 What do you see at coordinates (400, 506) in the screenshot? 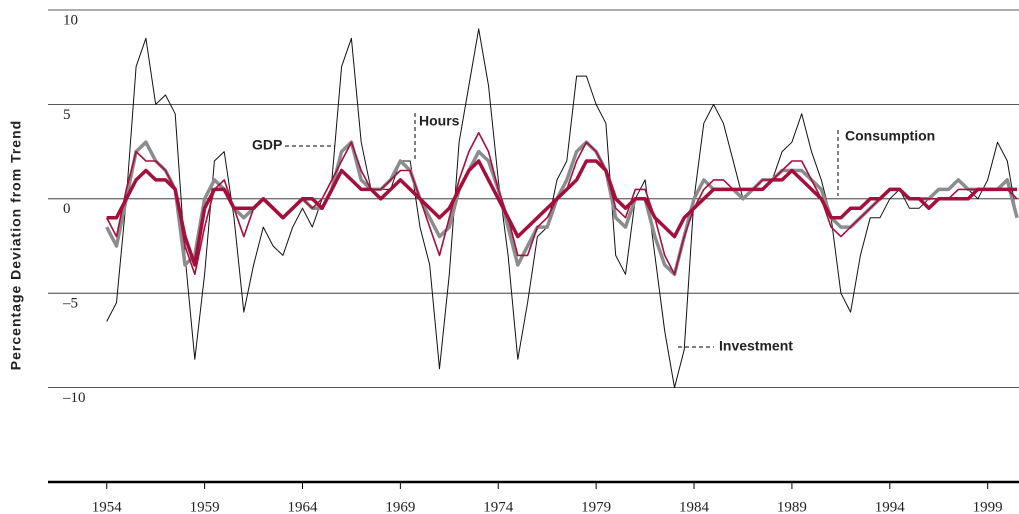
I see `x-tick-label: 1969` at bounding box center [400, 506].